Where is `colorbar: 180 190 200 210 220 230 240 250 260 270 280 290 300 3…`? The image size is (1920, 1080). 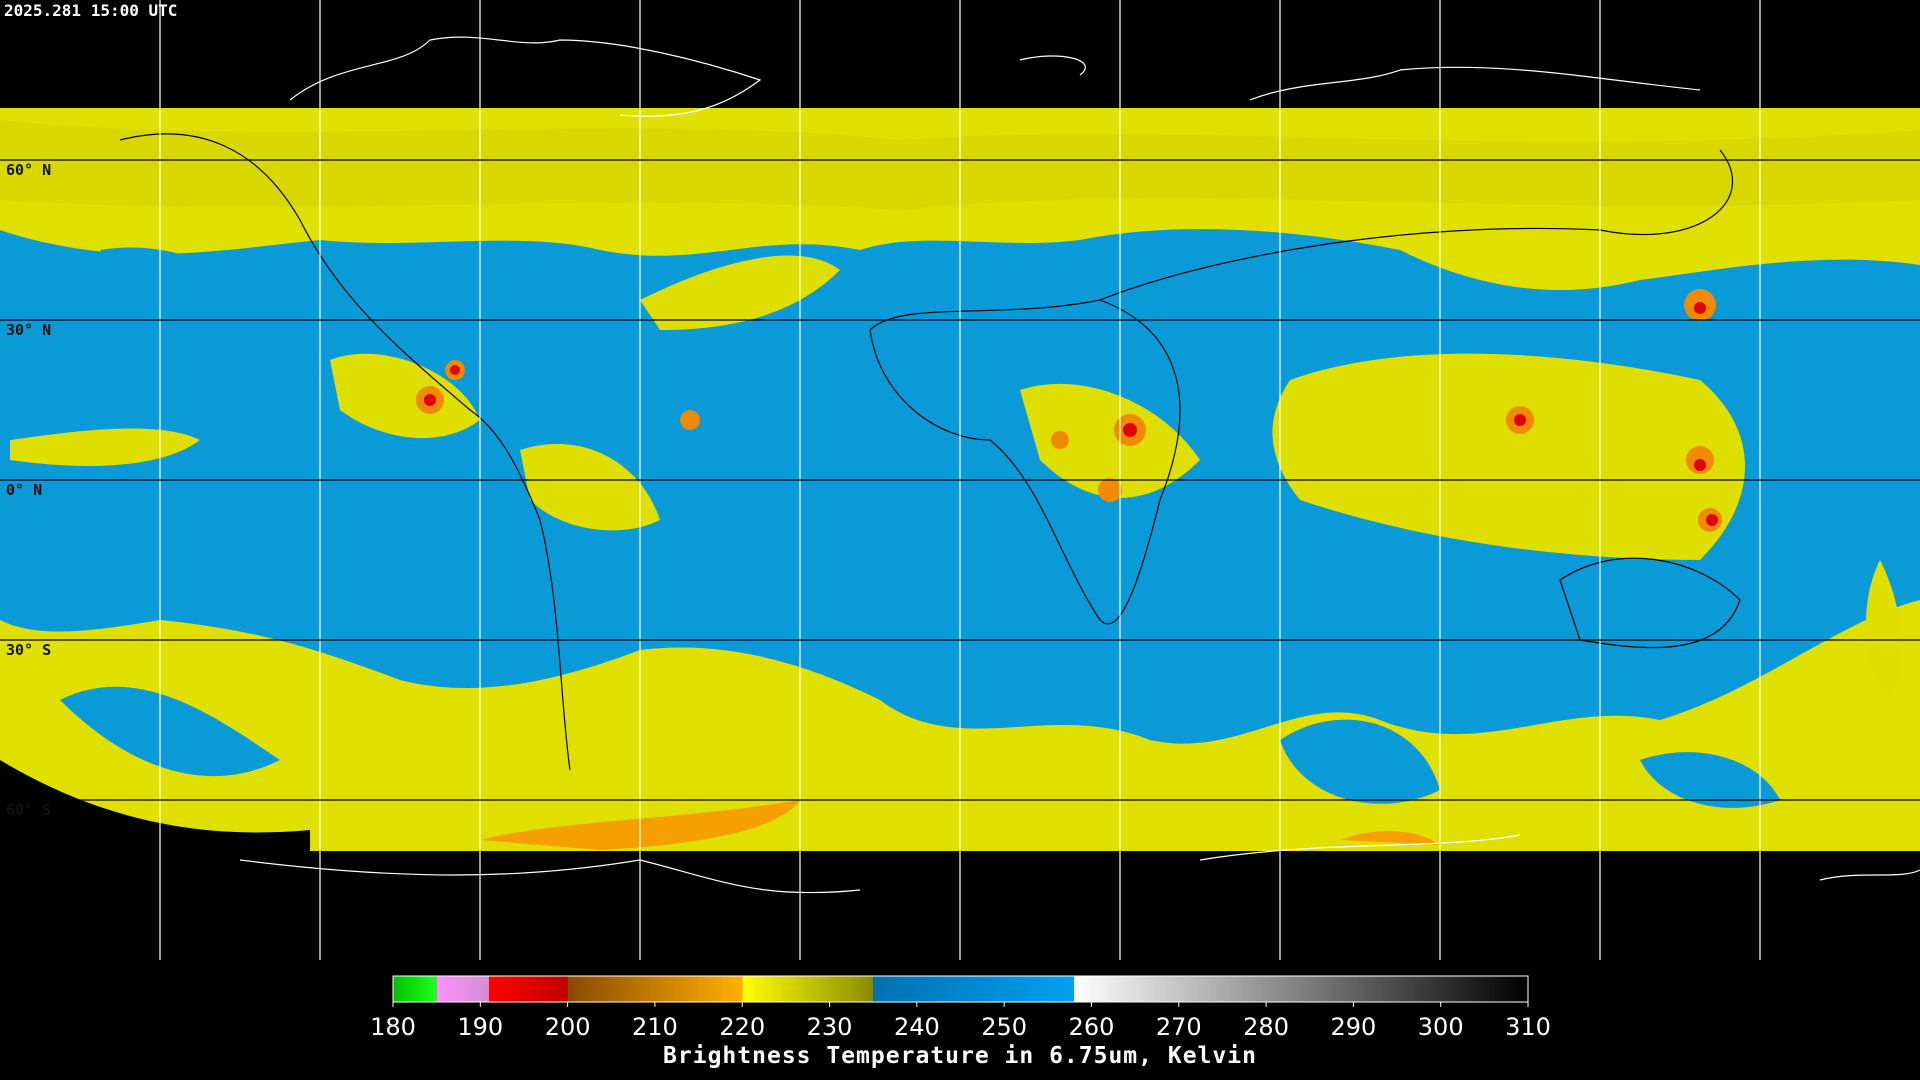
colorbar: 180 190 200 210 220 230 240 250 260 270 280 290 300 3… is located at coordinates (960, 1008).